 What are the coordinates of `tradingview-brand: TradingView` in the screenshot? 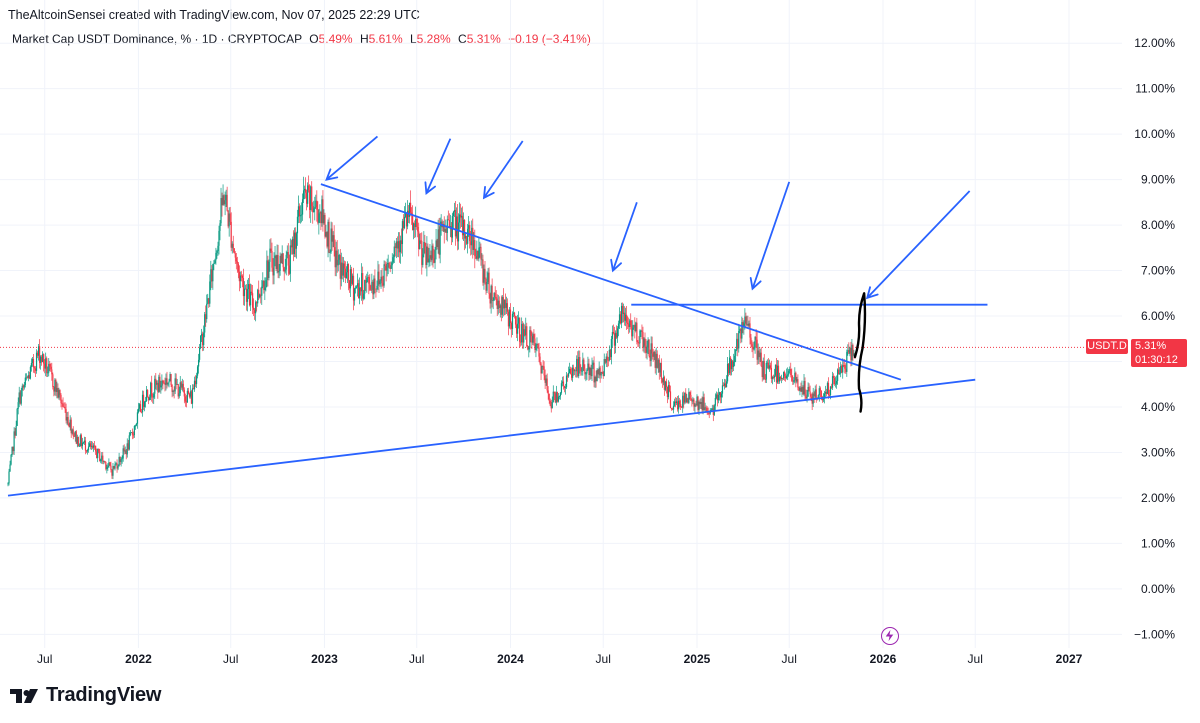 It's located at (85, 695).